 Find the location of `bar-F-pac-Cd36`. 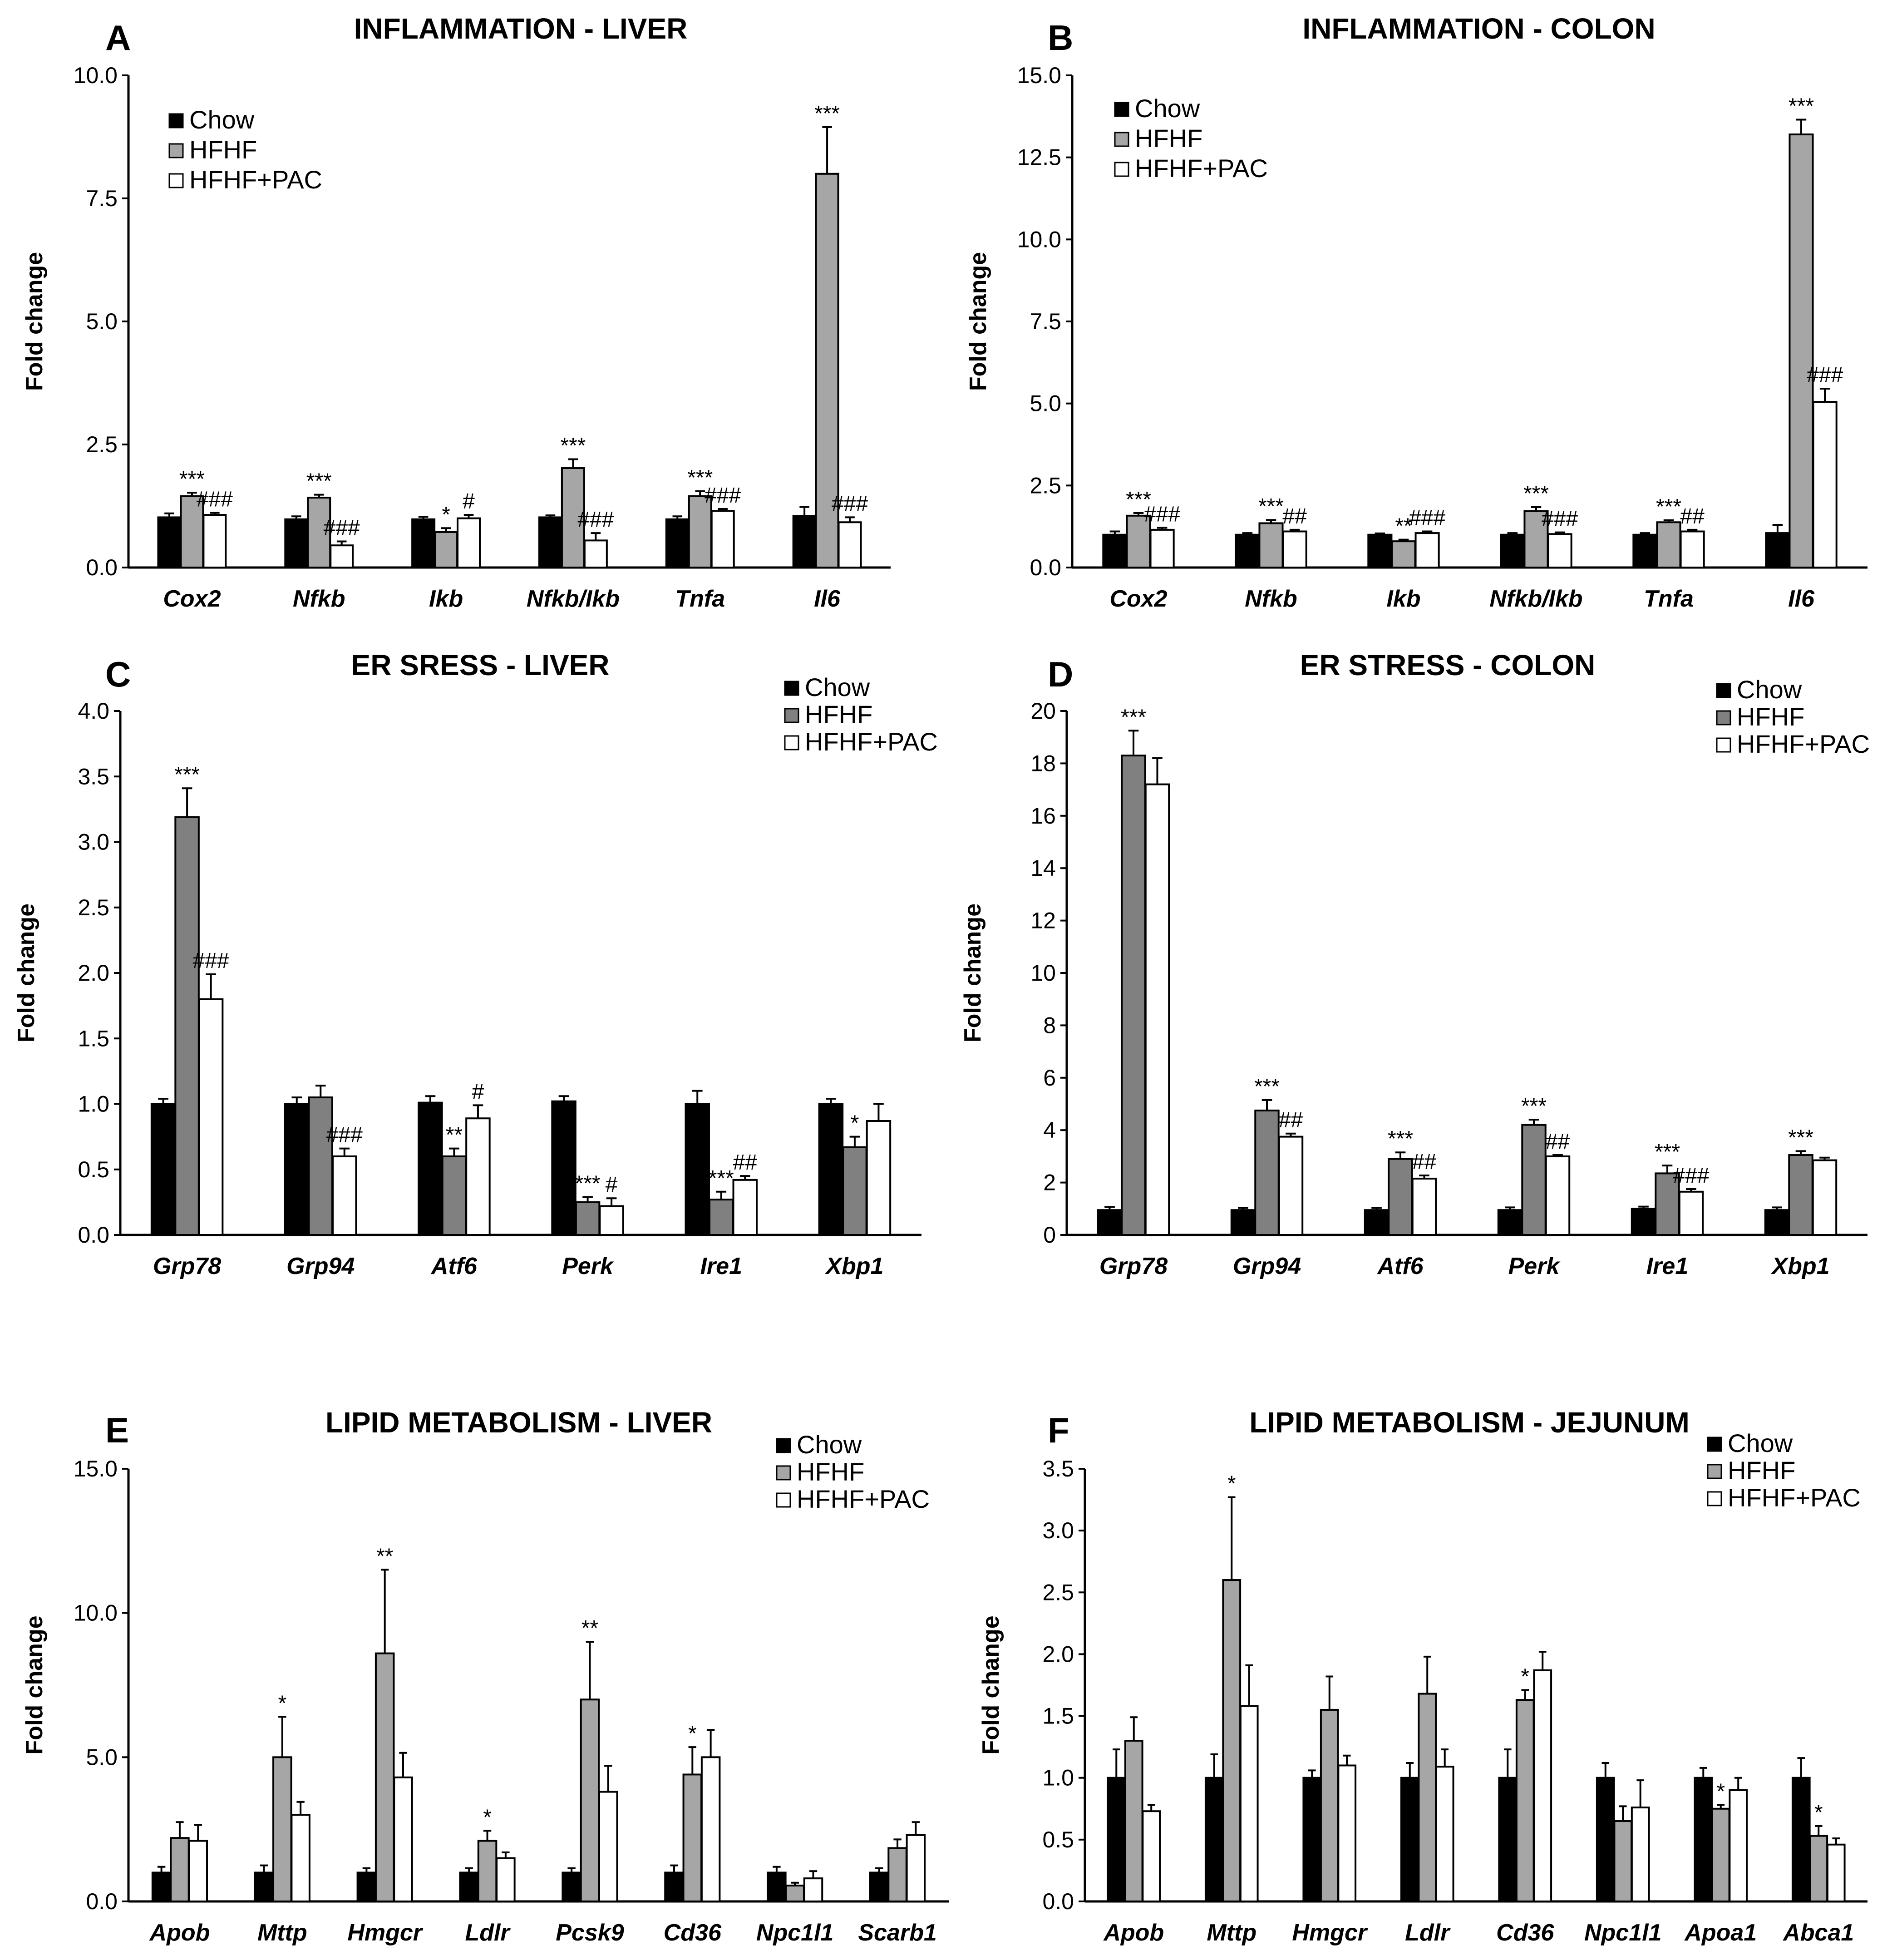

bar-F-pac-Cd36 is located at coordinates (1543, 1785).